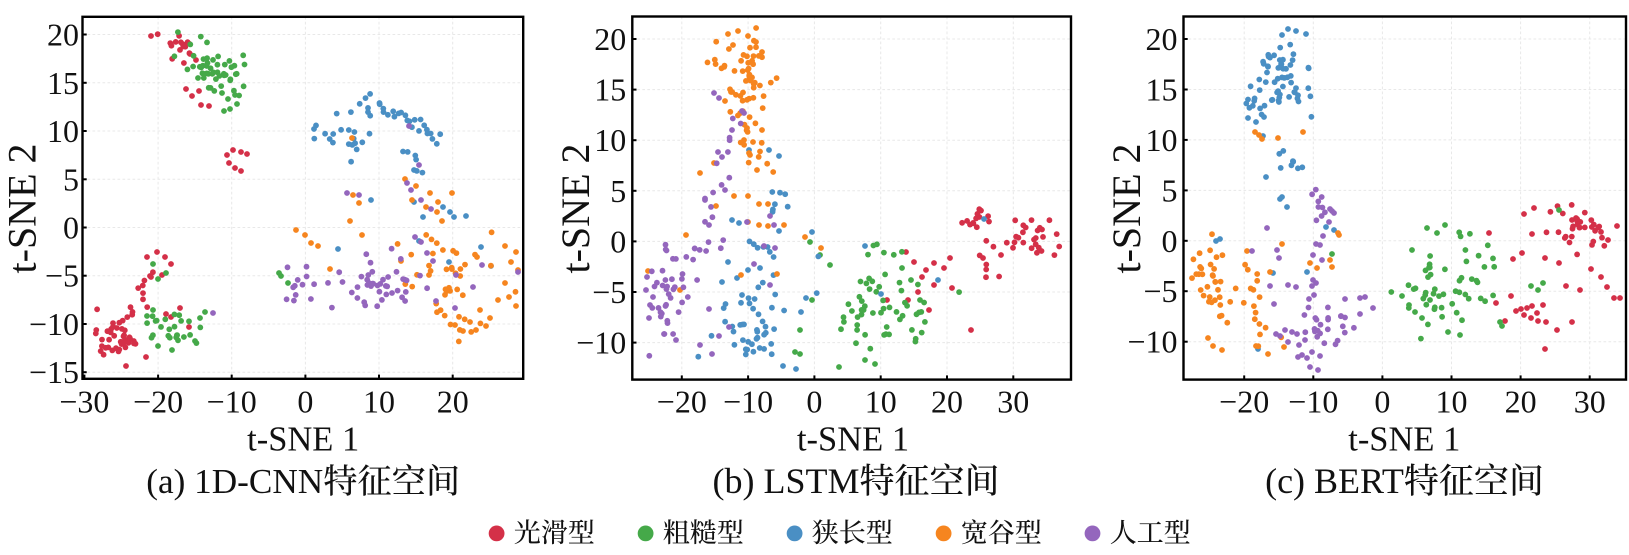 The width and height of the screenshot is (1629, 555). What do you see at coordinates (84, 402) in the screenshot?
I see `svg-text: −30` at bounding box center [84, 402].